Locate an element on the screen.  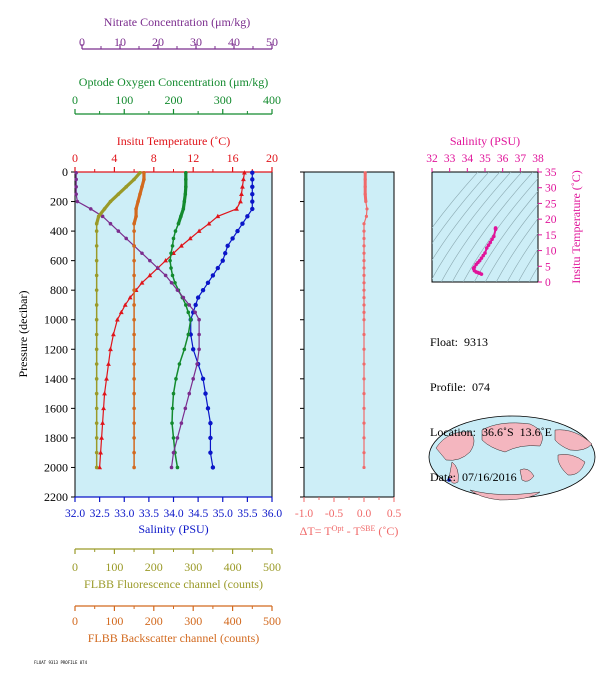
nitrate-tick-label: 40 is located at coordinates (234, 42).